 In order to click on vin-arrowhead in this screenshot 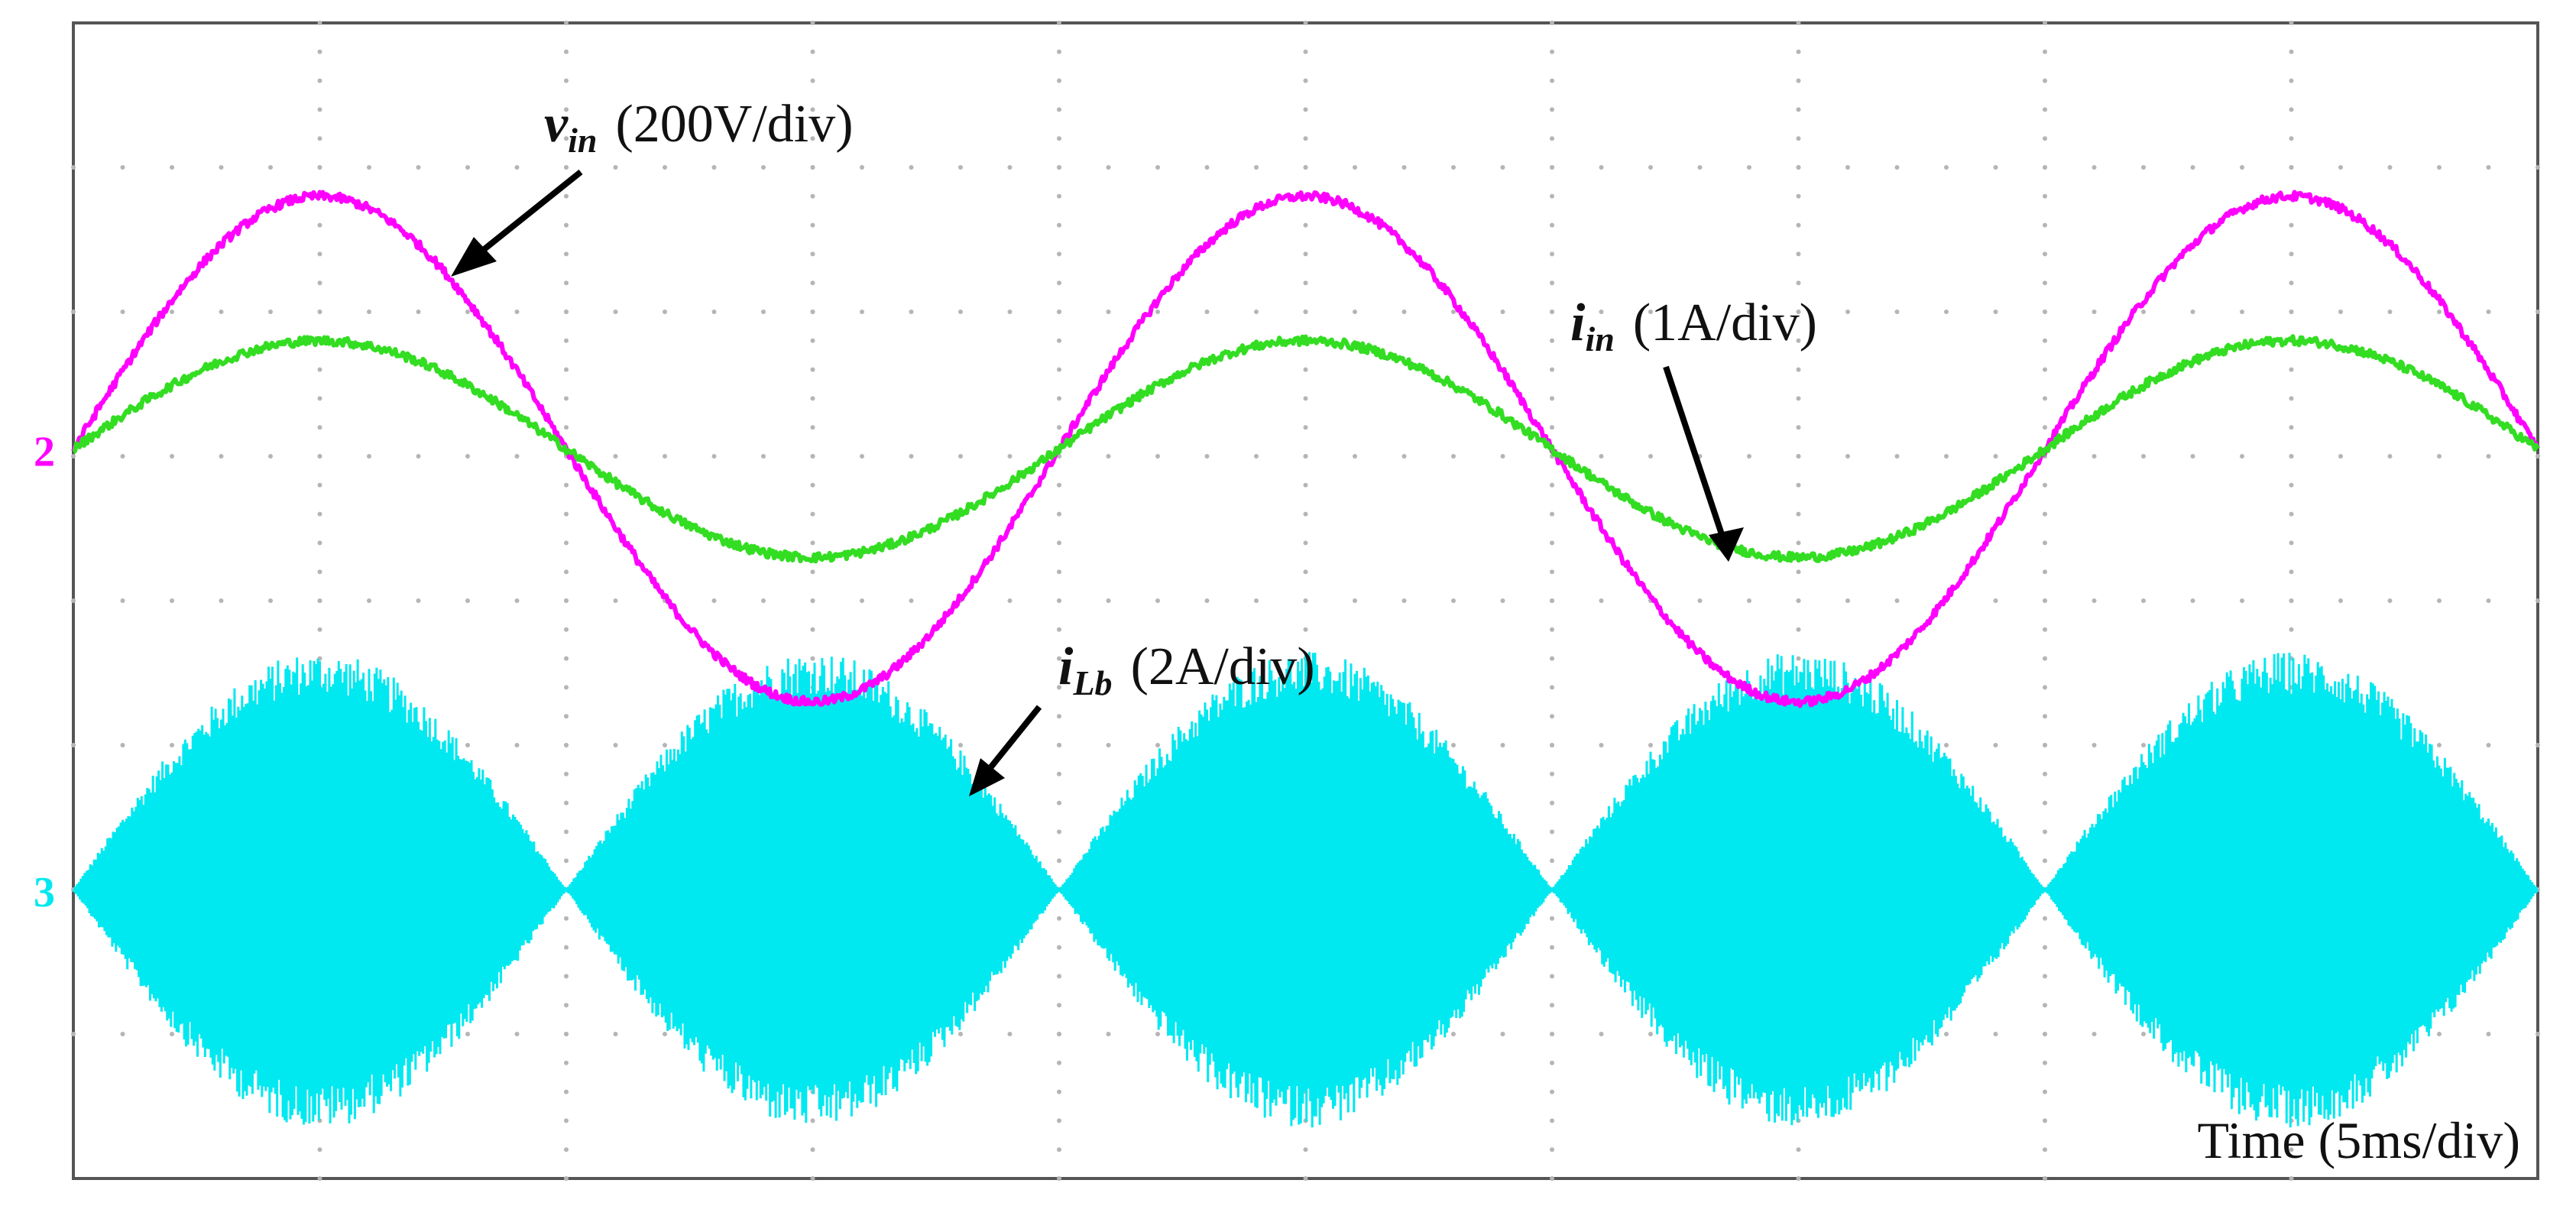, I will do `click(474, 257)`.